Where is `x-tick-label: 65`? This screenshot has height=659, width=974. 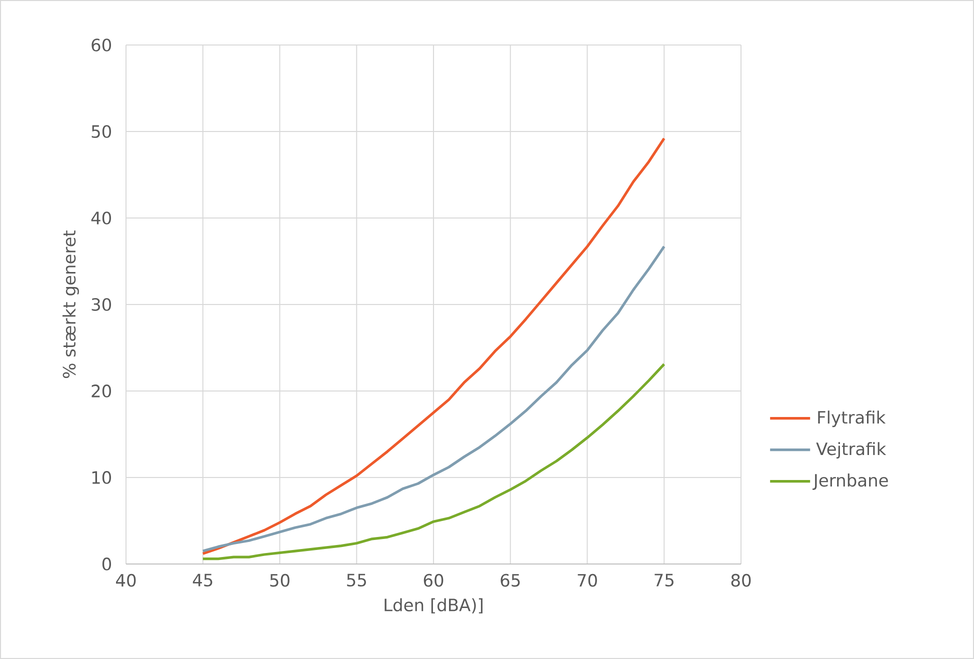 x-tick-label: 65 is located at coordinates (510, 580).